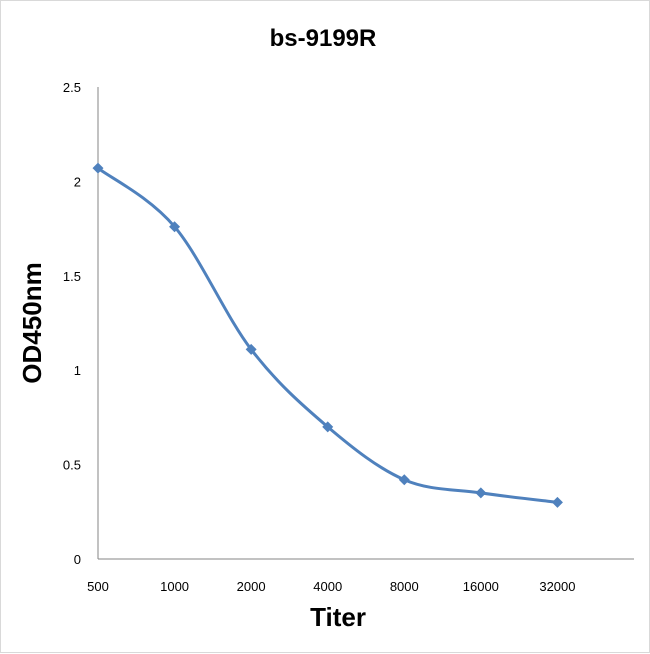  What do you see at coordinates (323, 38) in the screenshot?
I see `chart-title: bs-9199R` at bounding box center [323, 38].